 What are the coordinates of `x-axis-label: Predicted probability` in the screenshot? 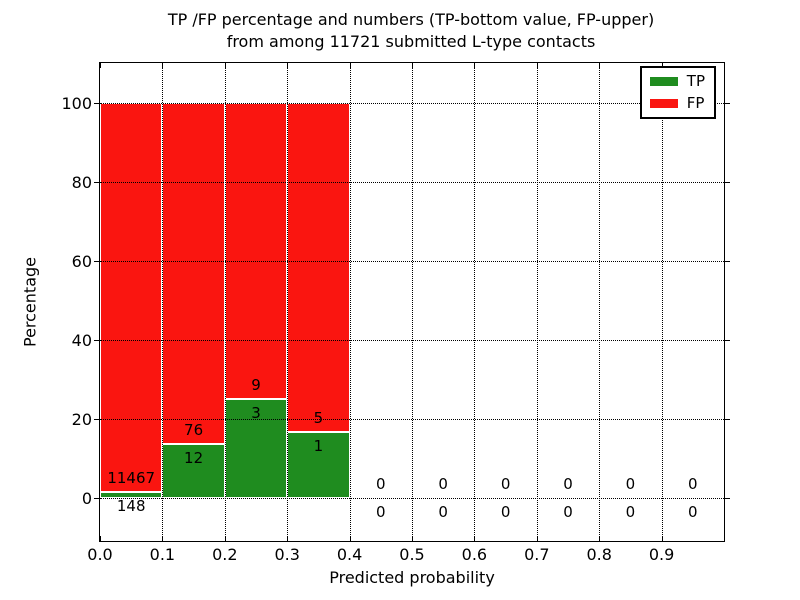 It's located at (412, 577).